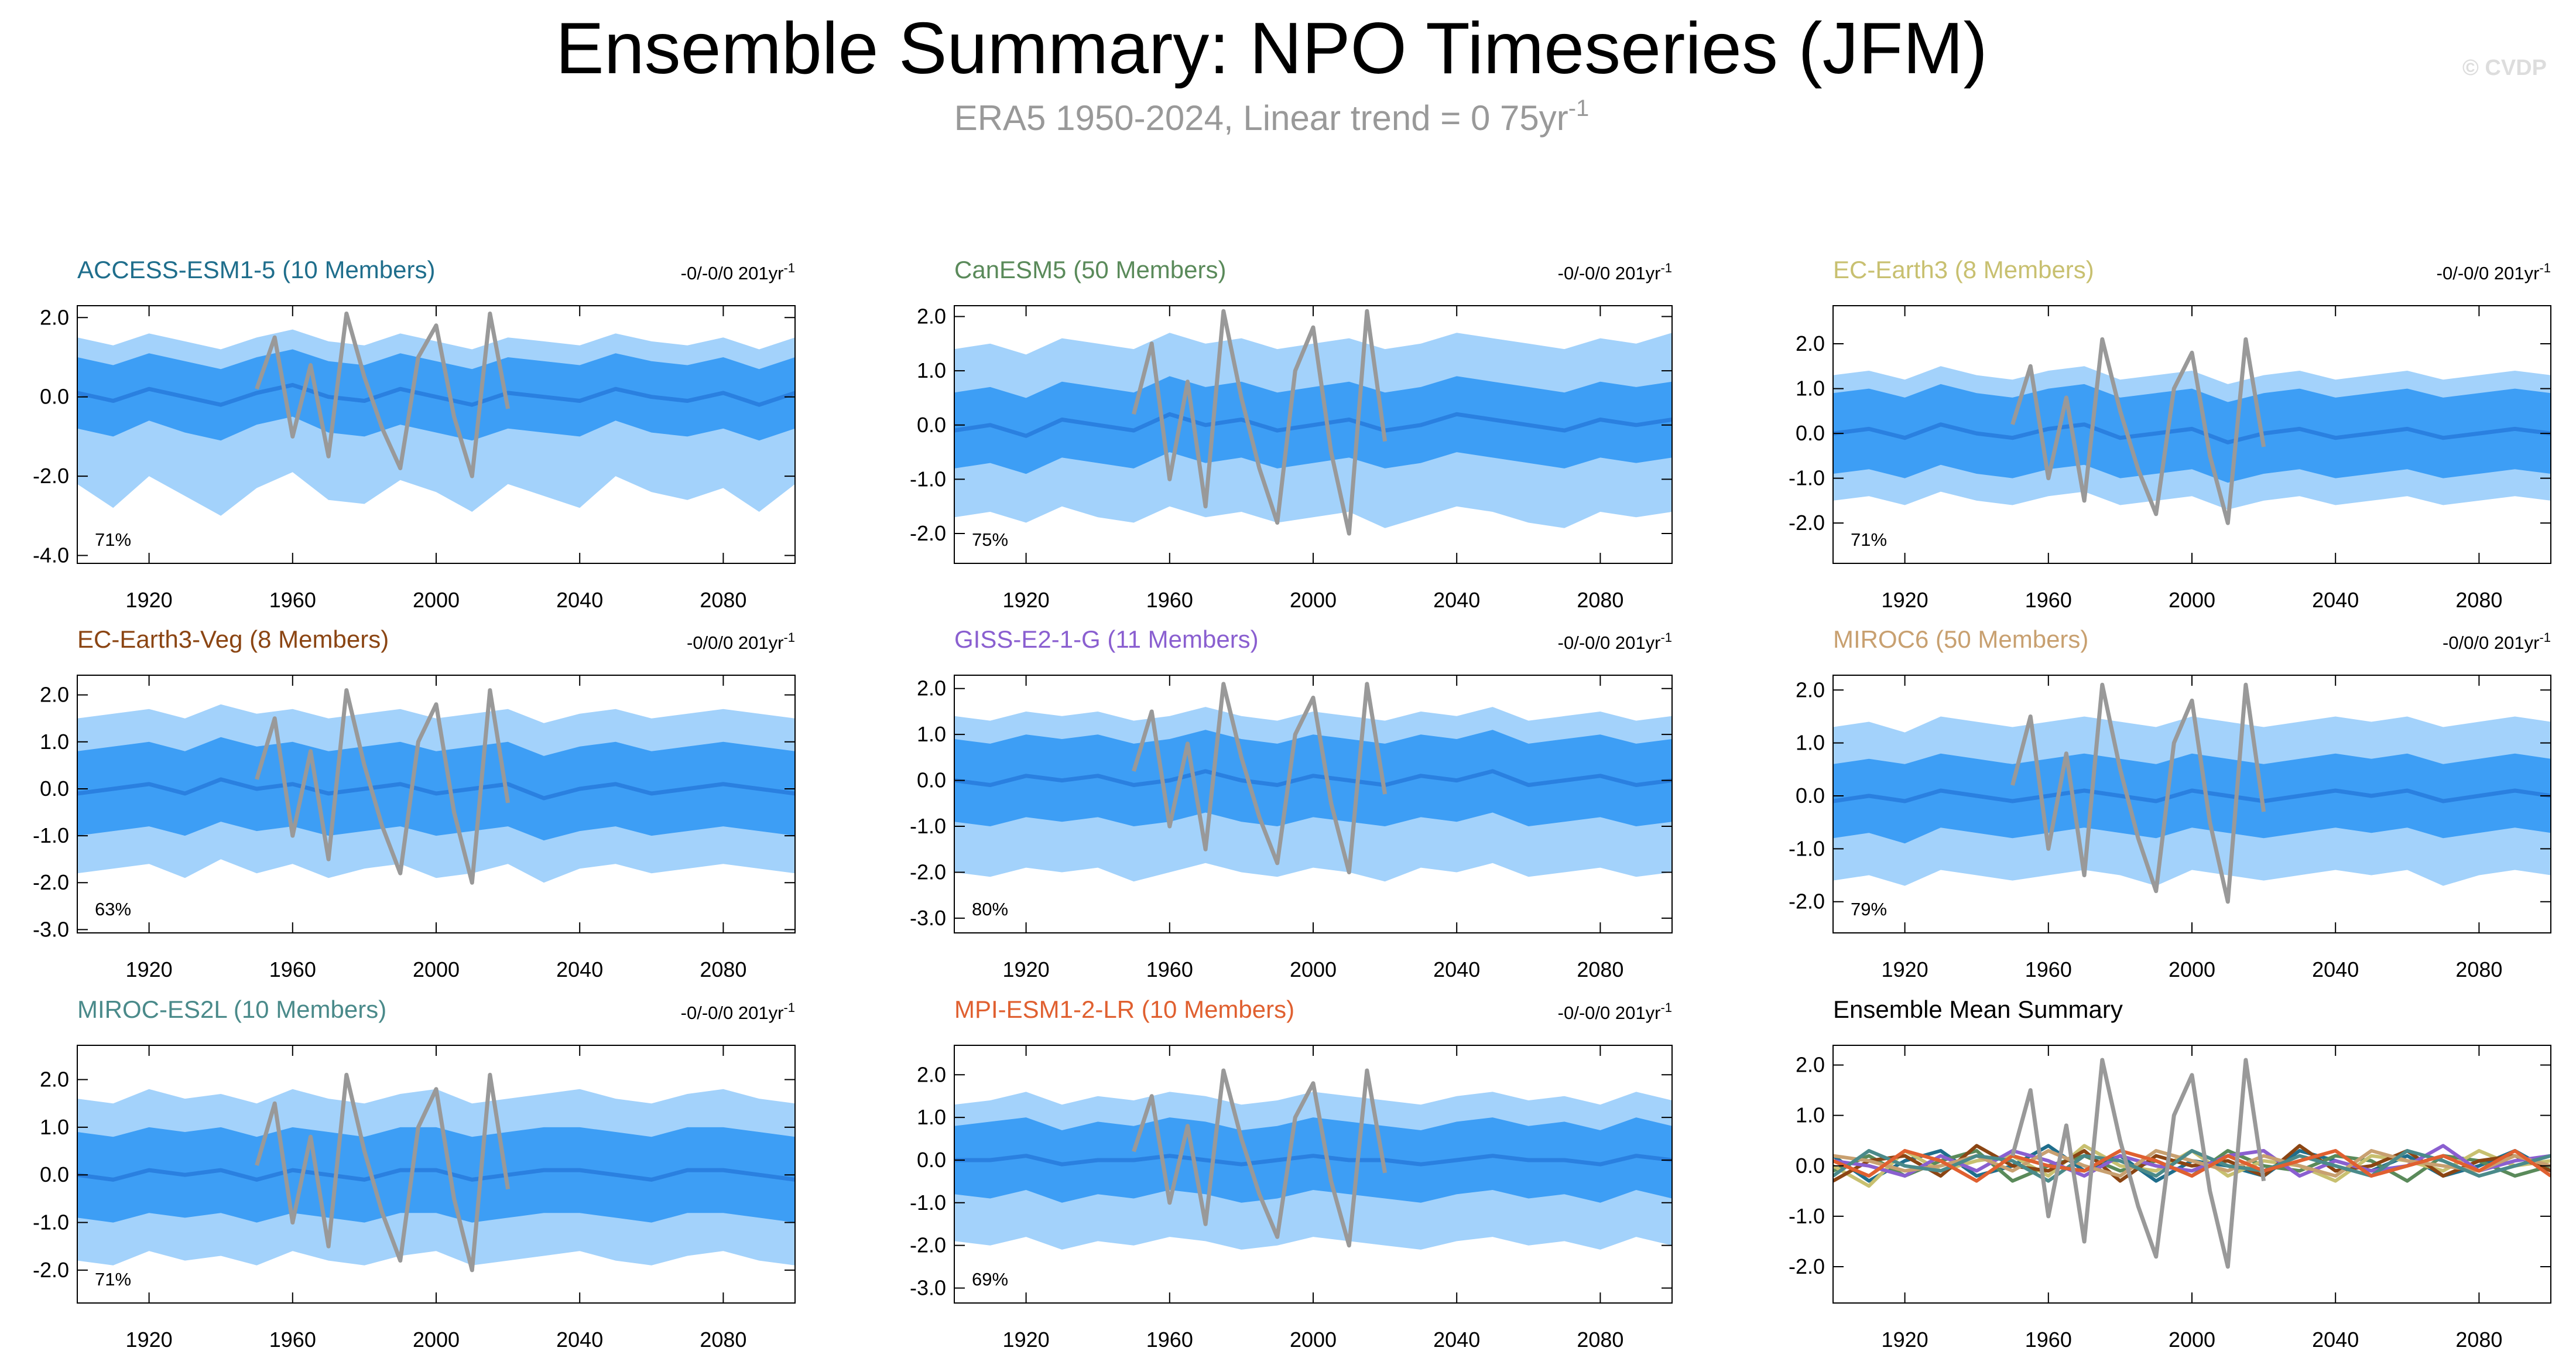 The width and height of the screenshot is (2576, 1368). Describe the element at coordinates (1090, 269) in the screenshot. I see `panel-title: CanESM5 (50 Members)` at that location.